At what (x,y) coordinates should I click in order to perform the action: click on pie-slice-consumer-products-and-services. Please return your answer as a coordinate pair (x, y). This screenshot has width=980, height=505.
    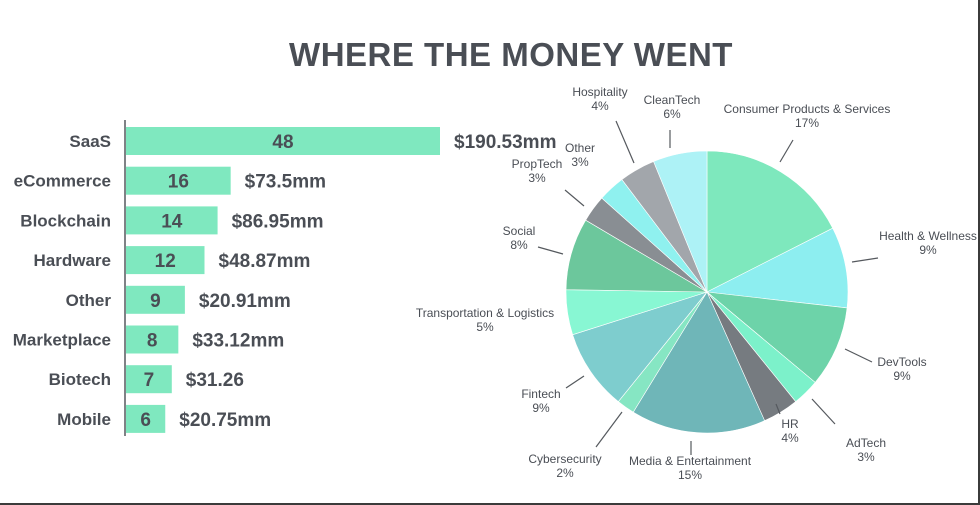
    Looking at the image, I should click on (770, 221).